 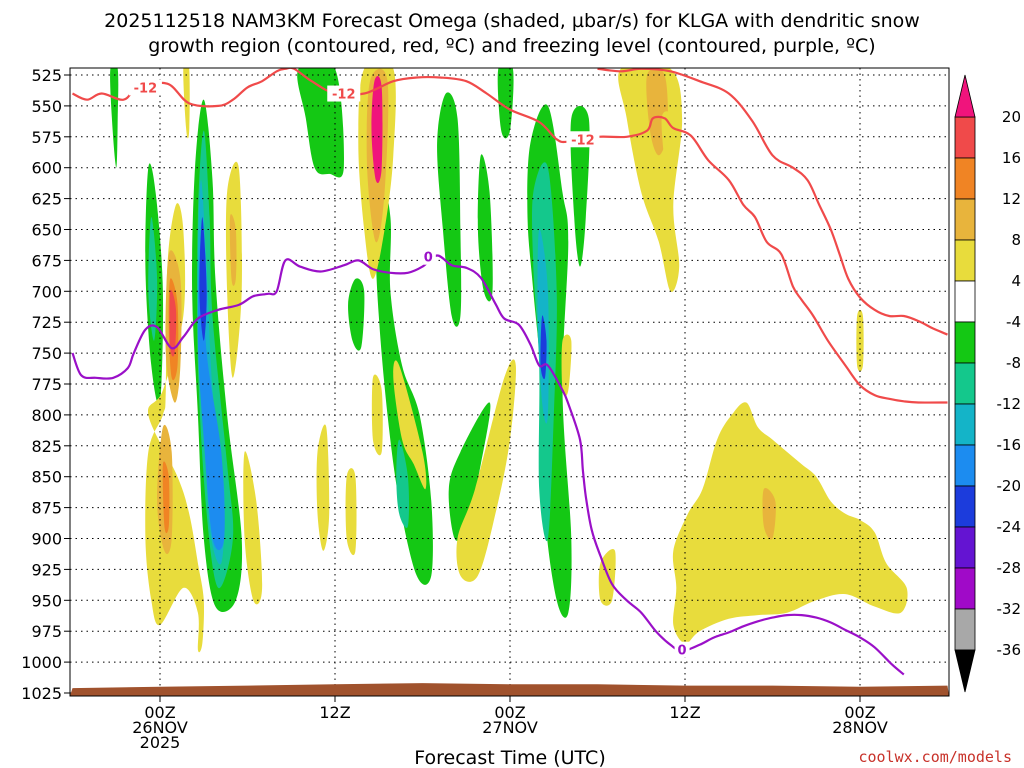 What do you see at coordinates (1009, 486) in the screenshot?
I see `colorbar-label-9: -20` at bounding box center [1009, 486].